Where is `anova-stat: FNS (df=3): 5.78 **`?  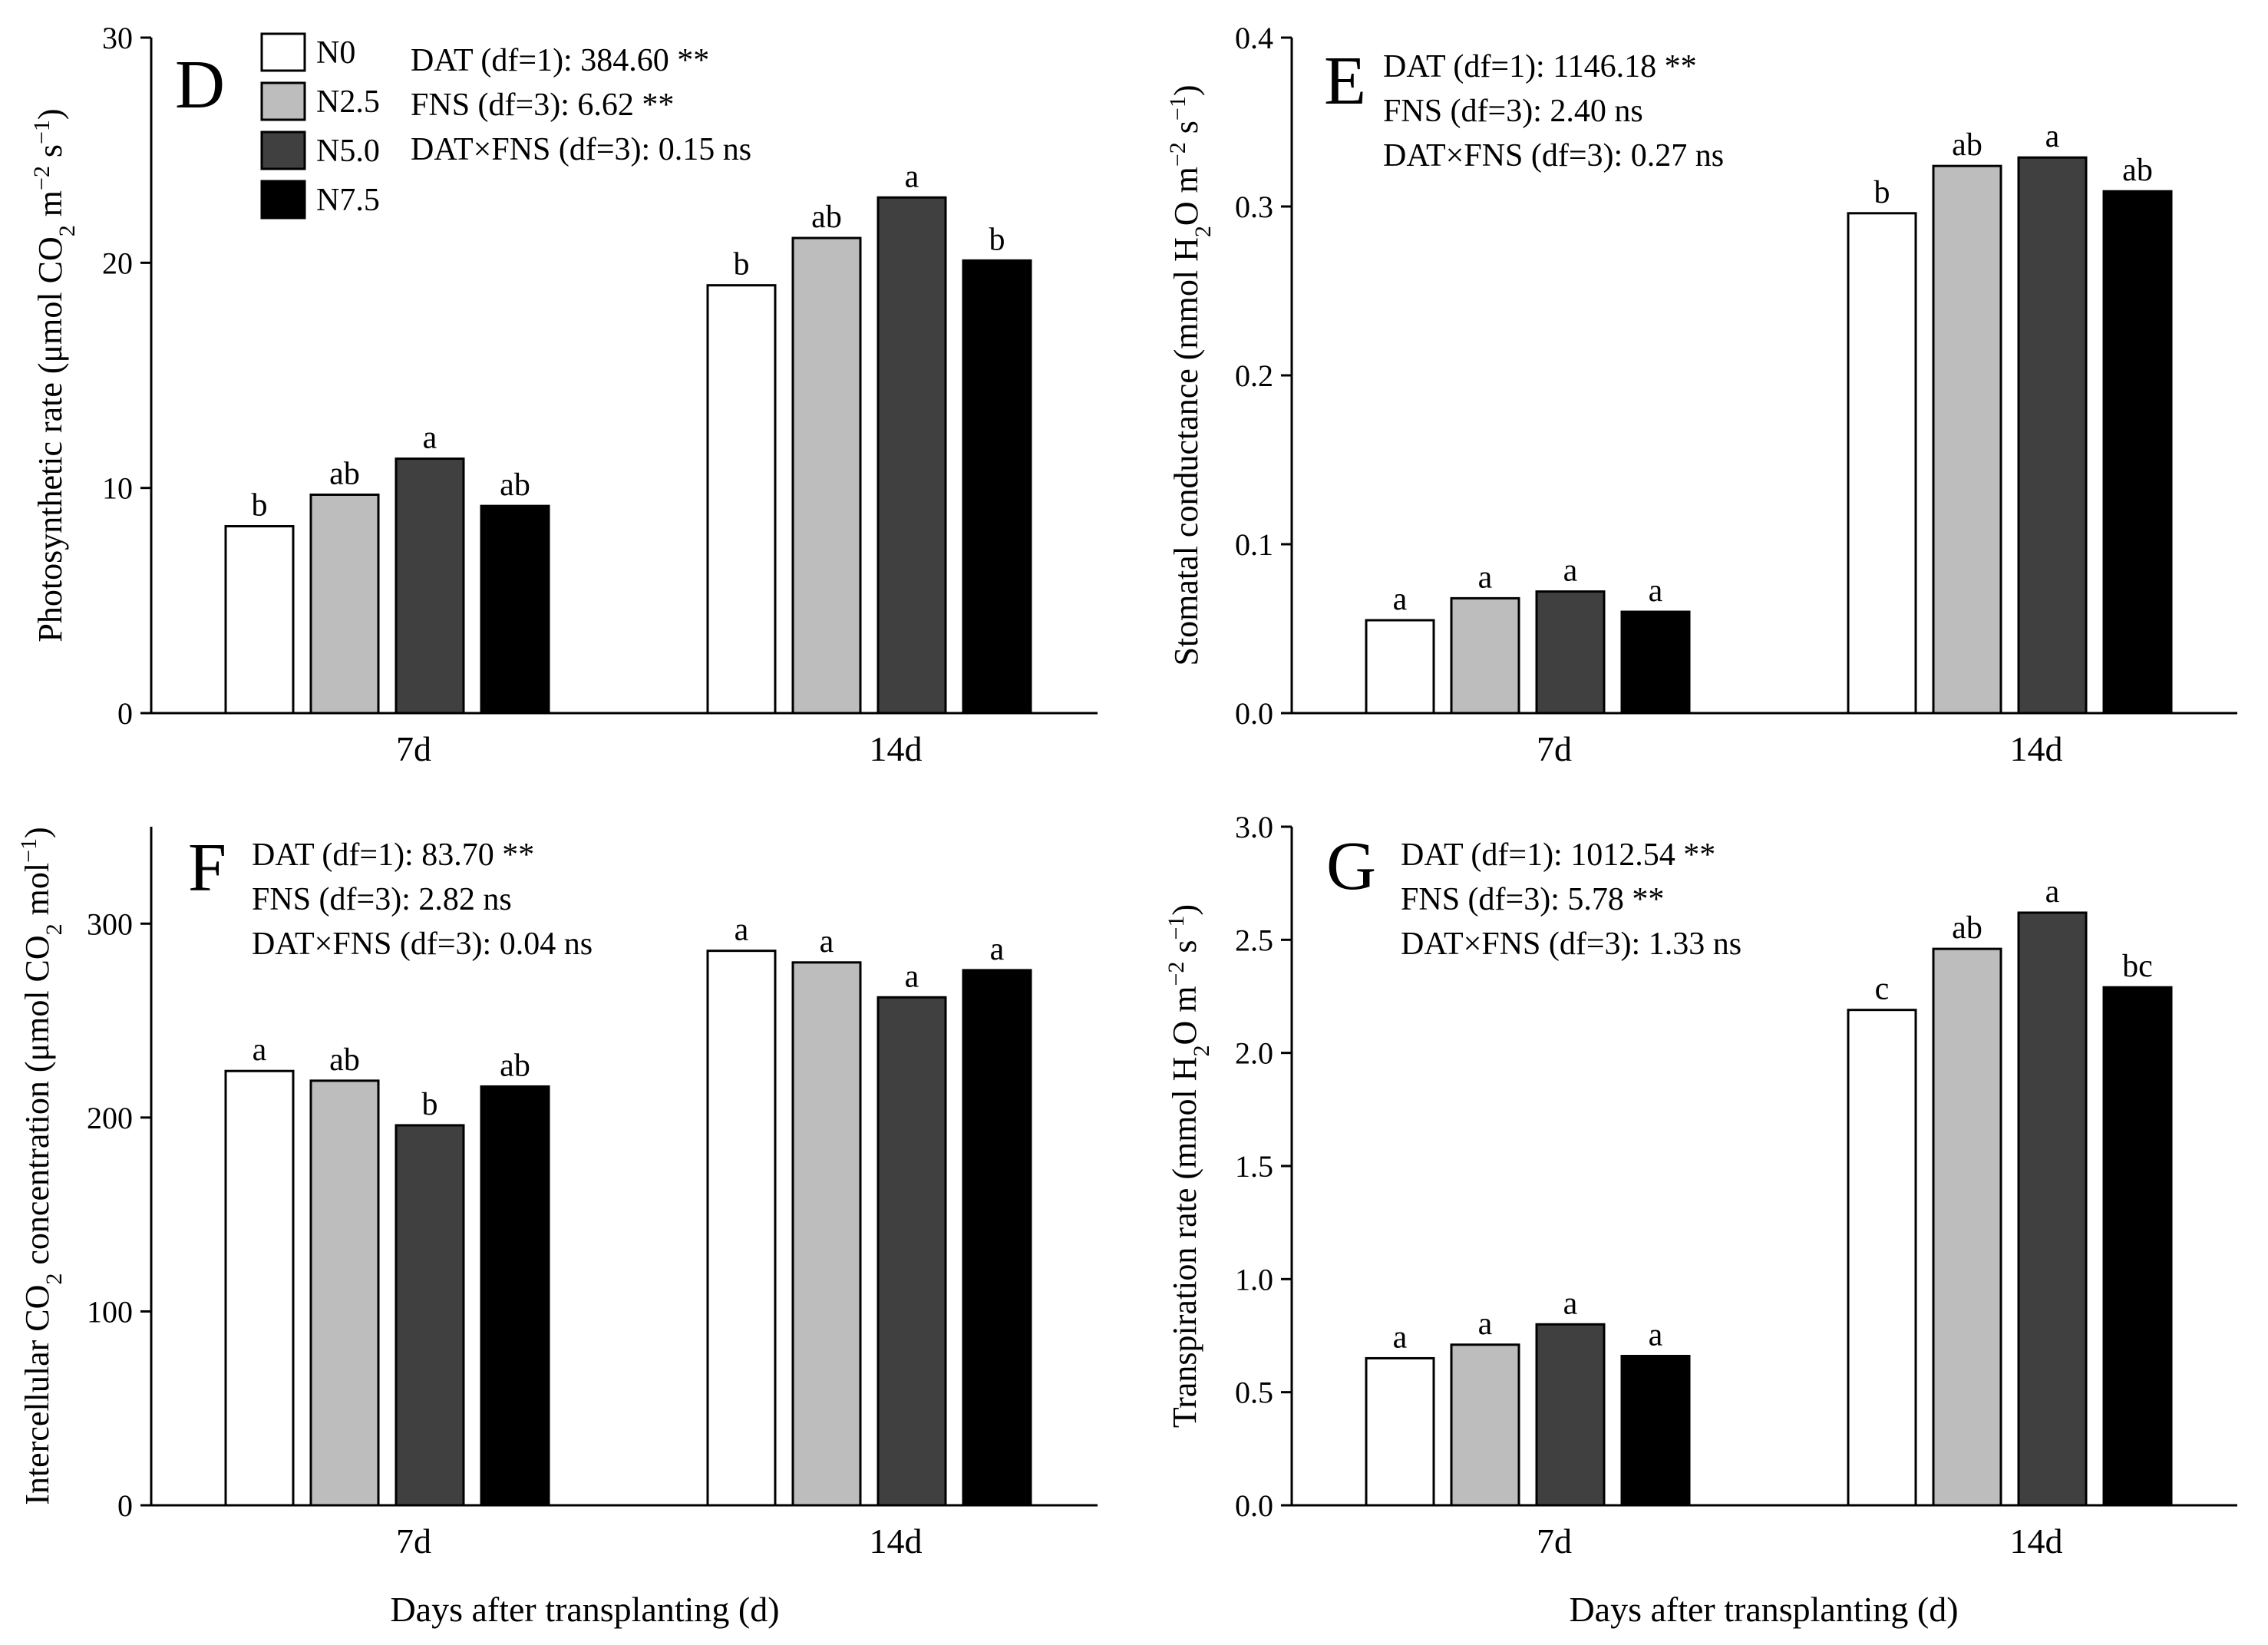
anova-stat: FNS (df=3): 5.78 ** is located at coordinates (1533, 899).